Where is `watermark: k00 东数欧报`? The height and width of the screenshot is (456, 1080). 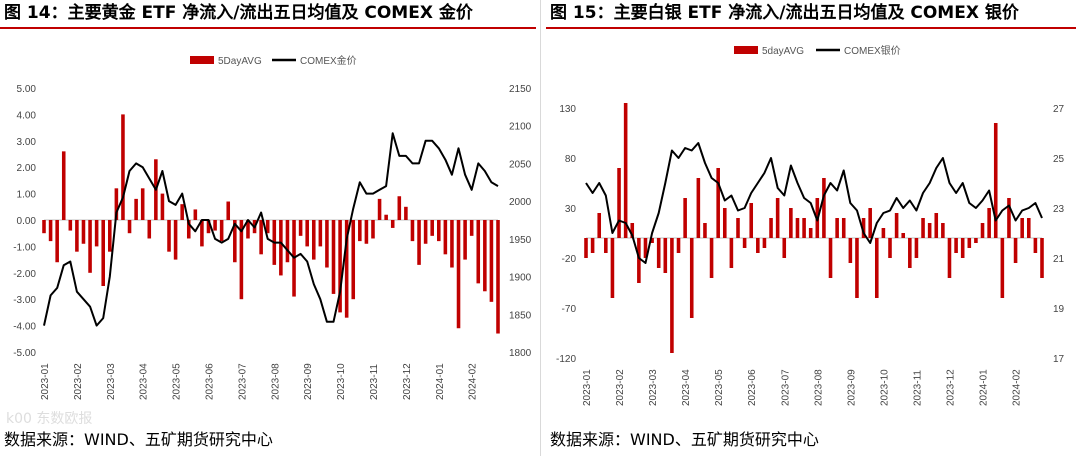 watermark: k00 东数欧报 is located at coordinates (49, 419).